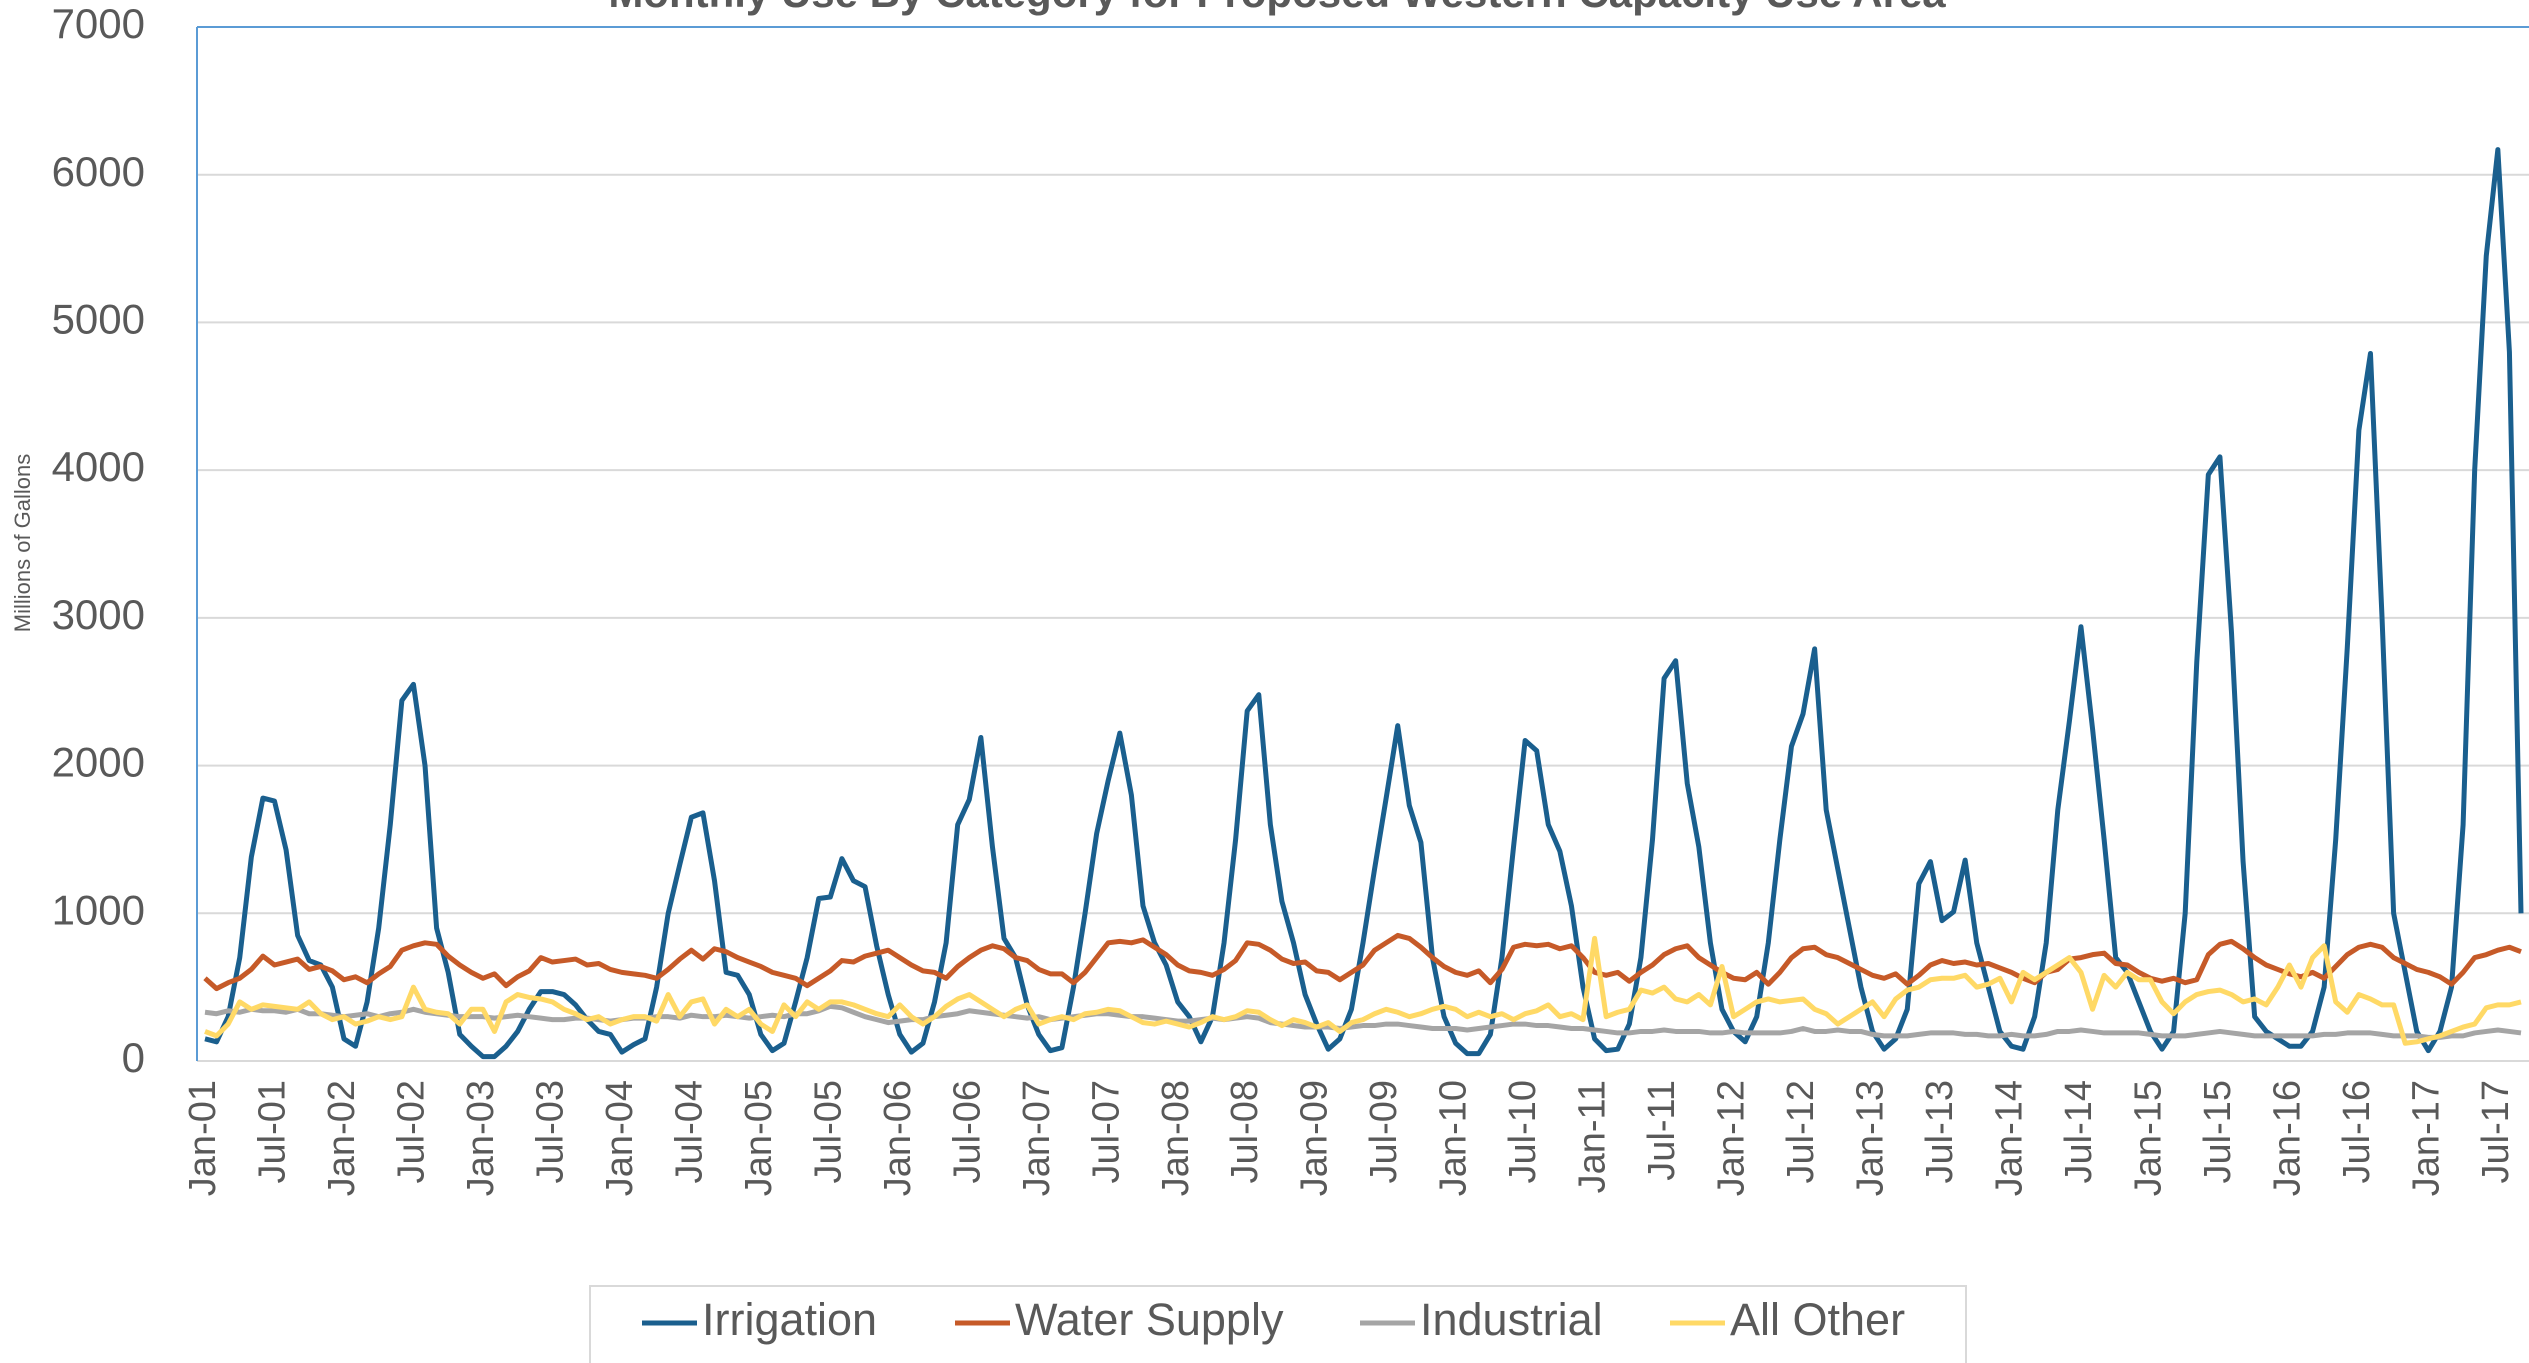 The height and width of the screenshot is (1363, 2529). What do you see at coordinates (2148, 1138) in the screenshot?
I see `x-tick-label: Jan-15` at bounding box center [2148, 1138].